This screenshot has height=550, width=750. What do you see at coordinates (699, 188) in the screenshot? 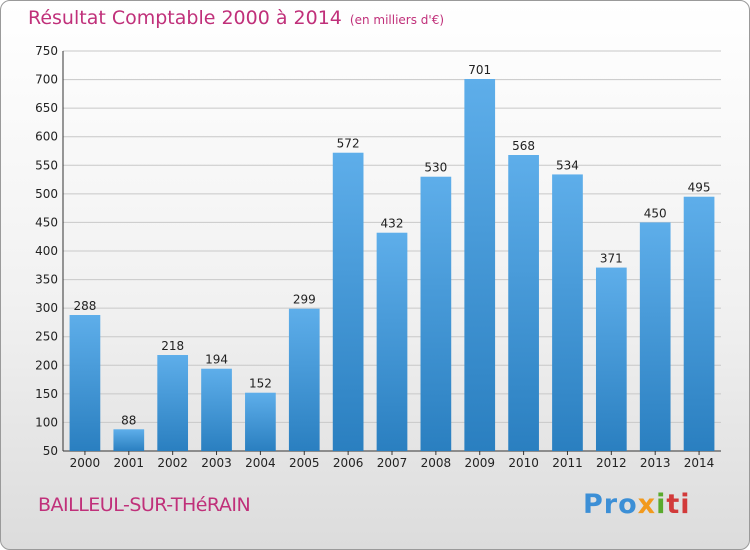
I see `value-label: 495` at bounding box center [699, 188].